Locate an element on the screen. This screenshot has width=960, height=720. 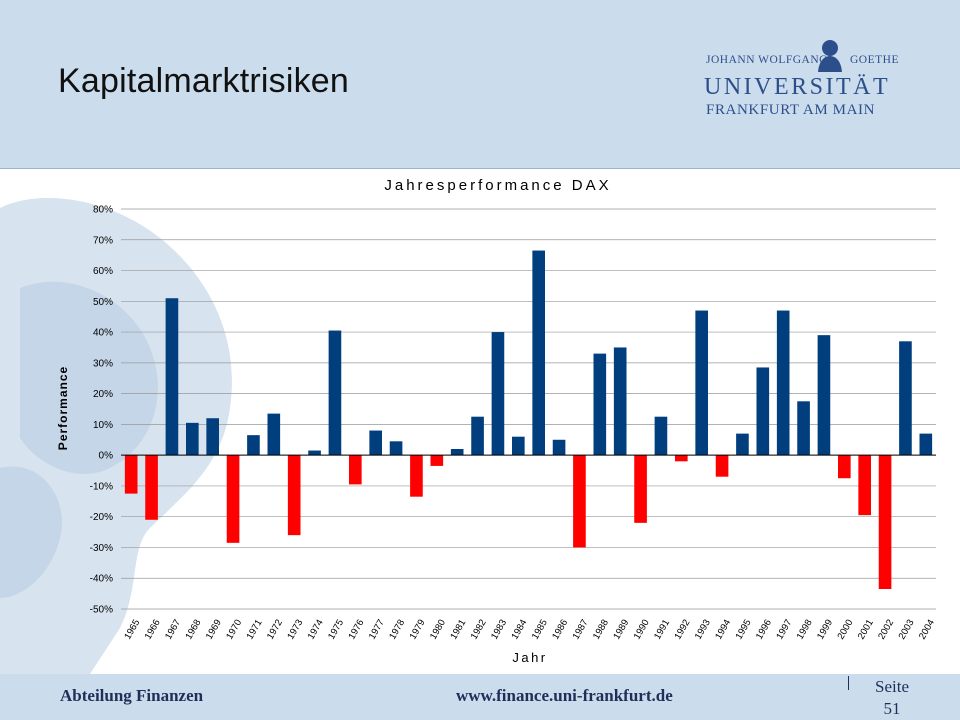
bar-1967 is located at coordinates (172, 377).